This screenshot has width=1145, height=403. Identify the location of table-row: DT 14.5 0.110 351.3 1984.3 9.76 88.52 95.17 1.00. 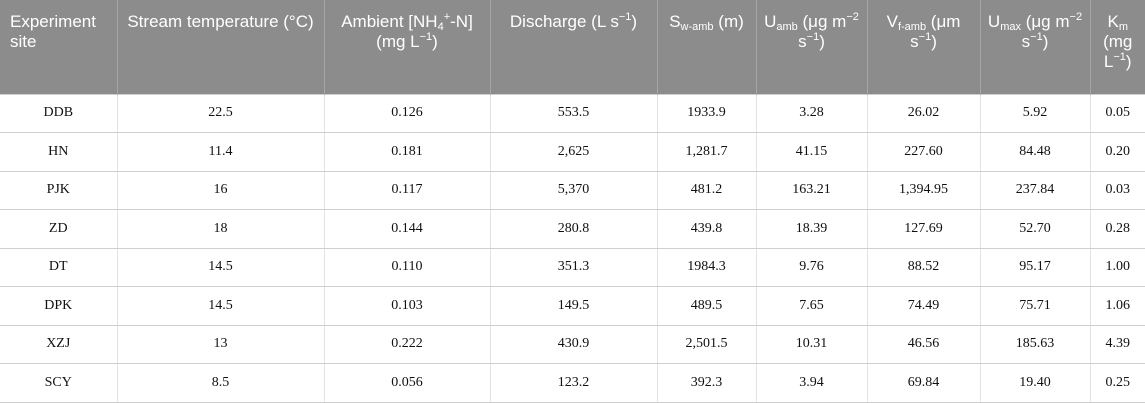
(572, 267).